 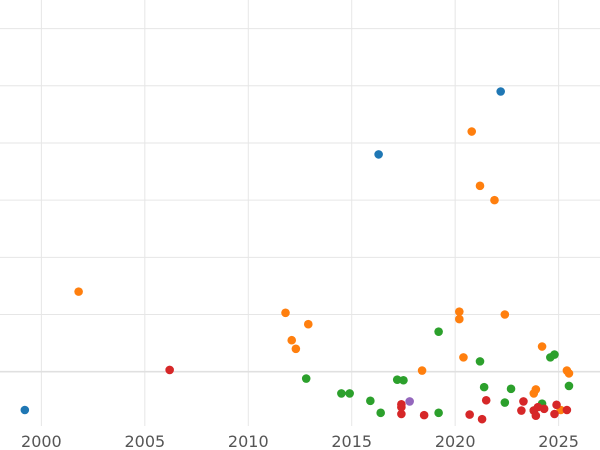 I want to click on x-tick-label-2015: 2015, so click(x=351, y=441).